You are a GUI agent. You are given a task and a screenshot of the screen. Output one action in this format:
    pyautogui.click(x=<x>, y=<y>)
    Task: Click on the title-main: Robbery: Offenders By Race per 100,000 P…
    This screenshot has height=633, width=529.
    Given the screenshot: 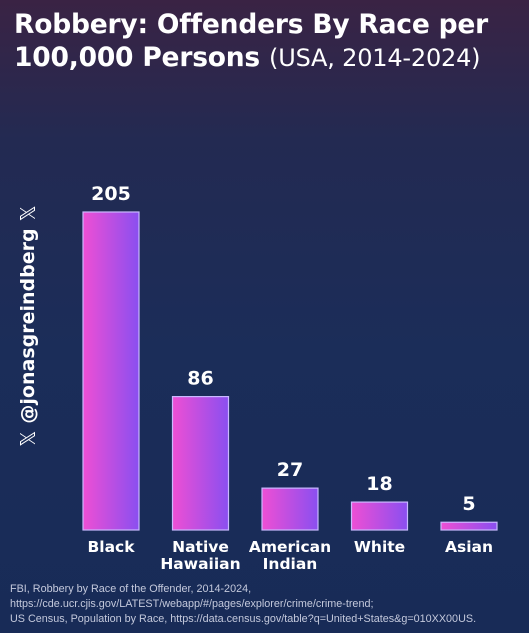 What is the action you would take?
    pyautogui.click(x=251, y=41)
    